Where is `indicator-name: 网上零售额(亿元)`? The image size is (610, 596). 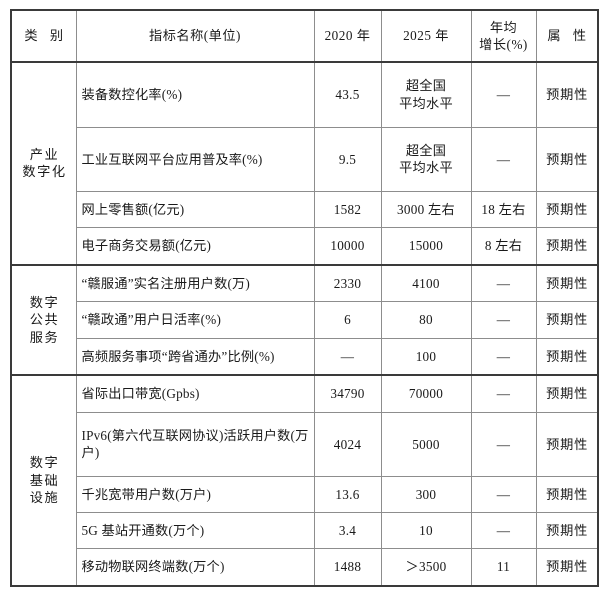 indicator-name: 网上零售额(亿元) is located at coordinates (195, 210).